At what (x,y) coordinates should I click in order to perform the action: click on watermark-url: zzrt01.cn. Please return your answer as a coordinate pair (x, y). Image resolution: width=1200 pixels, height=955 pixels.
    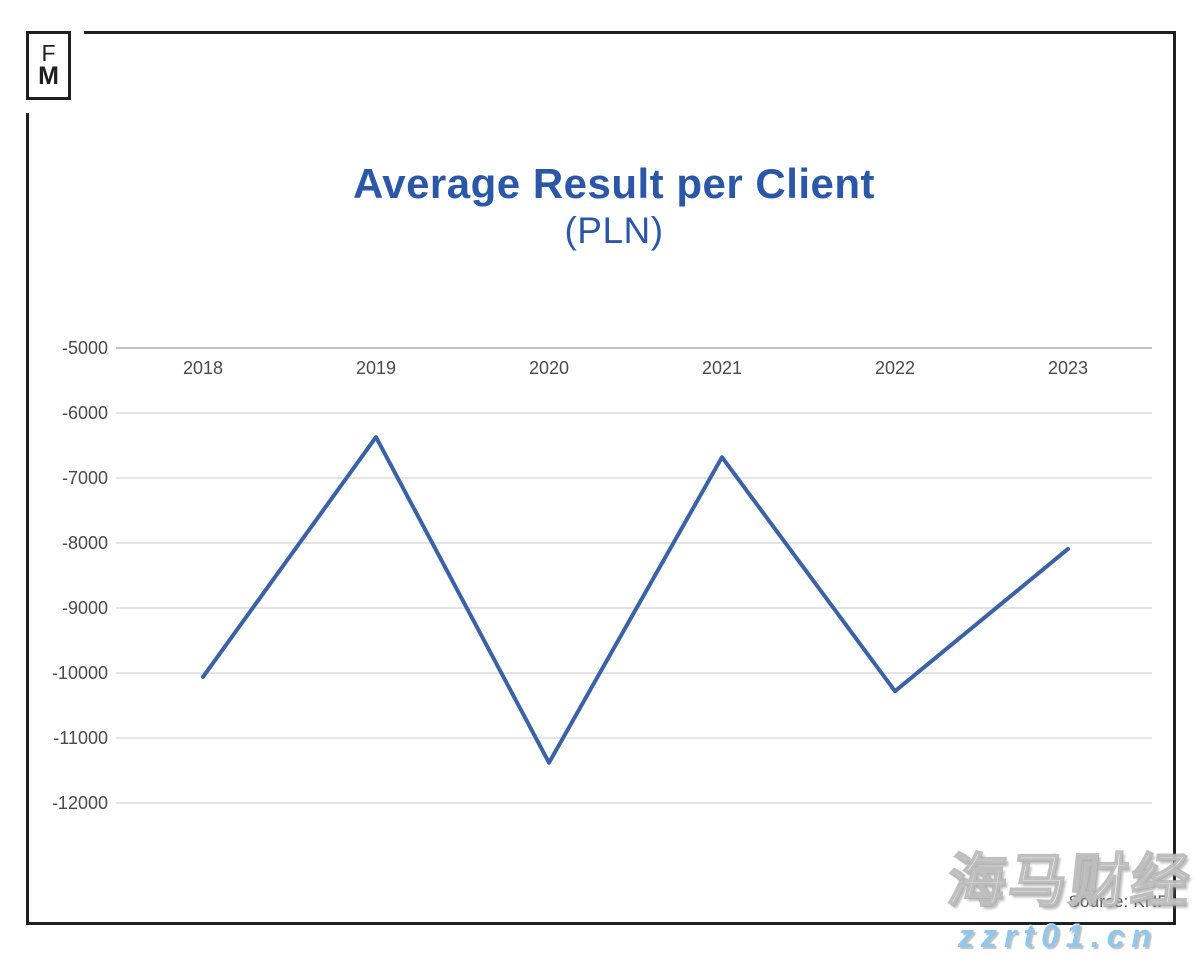
    Looking at the image, I should click on (1058, 936).